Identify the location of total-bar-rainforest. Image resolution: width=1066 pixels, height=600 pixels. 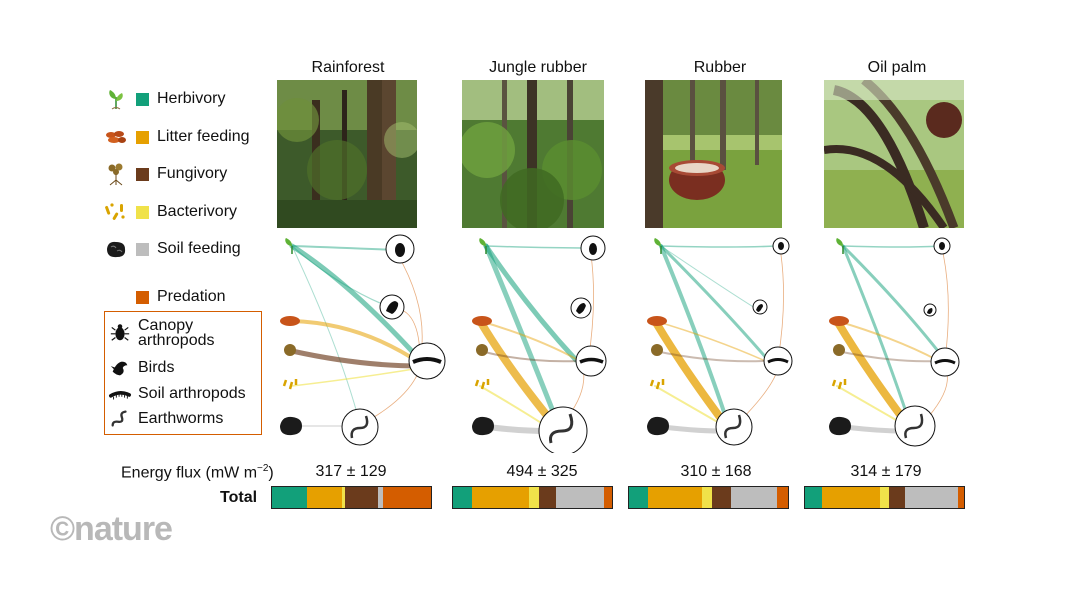
(351, 497).